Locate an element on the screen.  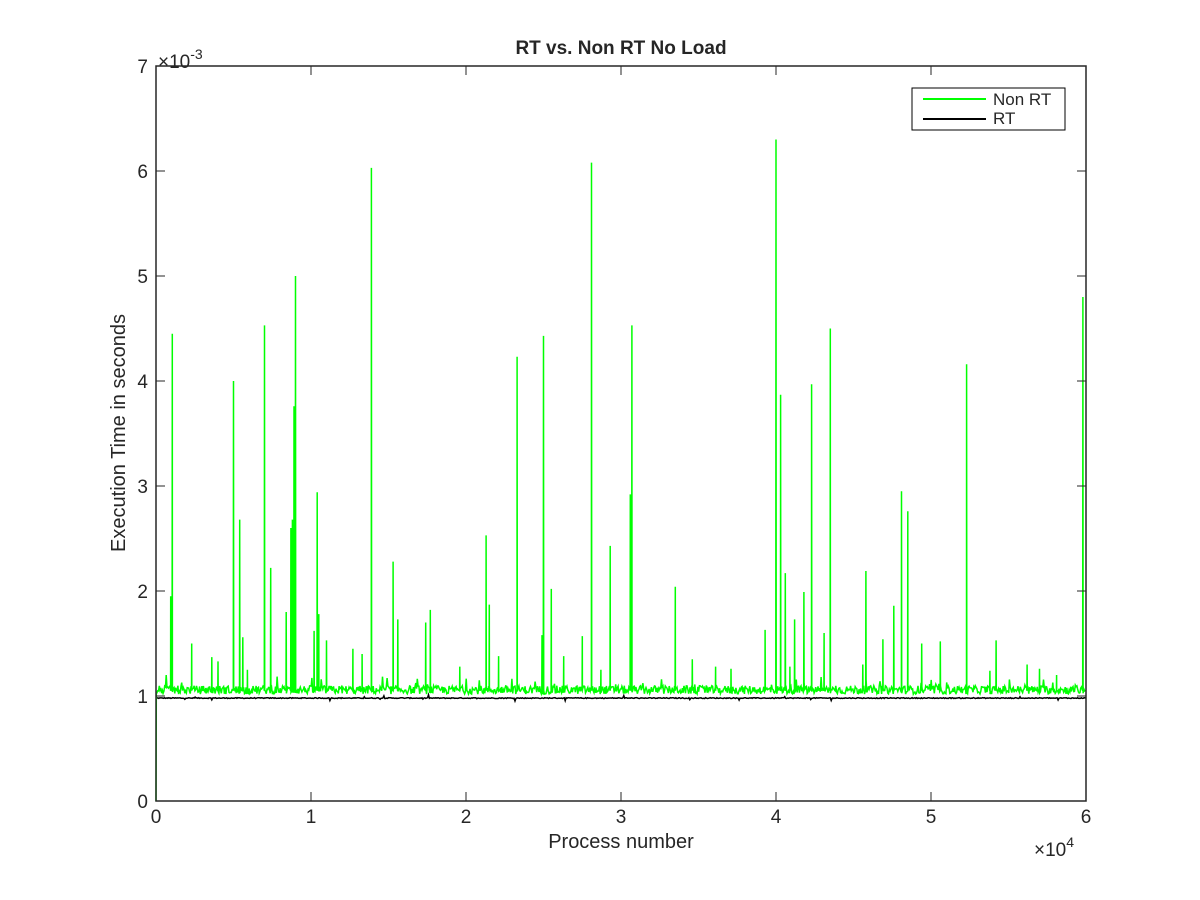
x-tick-label: 2 is located at coordinates (466, 817).